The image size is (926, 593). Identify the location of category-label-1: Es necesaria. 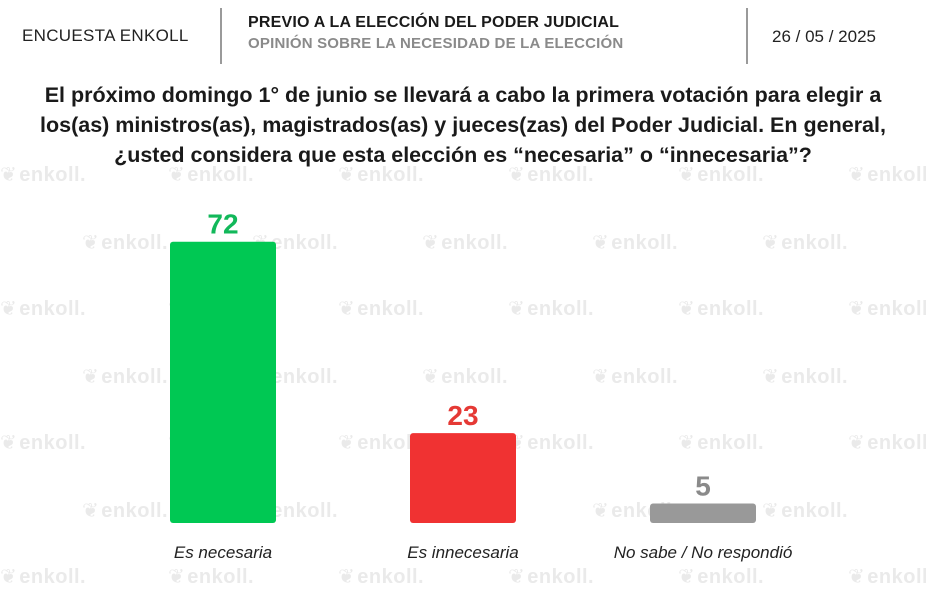
(223, 552).